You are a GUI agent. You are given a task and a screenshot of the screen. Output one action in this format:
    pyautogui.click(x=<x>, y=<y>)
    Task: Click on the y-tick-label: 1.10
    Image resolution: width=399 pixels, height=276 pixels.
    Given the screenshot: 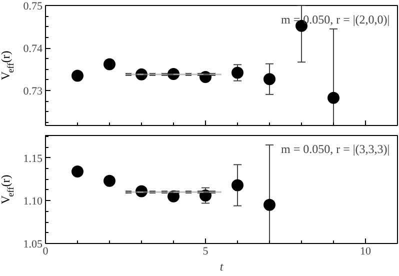 What is the action you would take?
    pyautogui.click(x=33, y=202)
    